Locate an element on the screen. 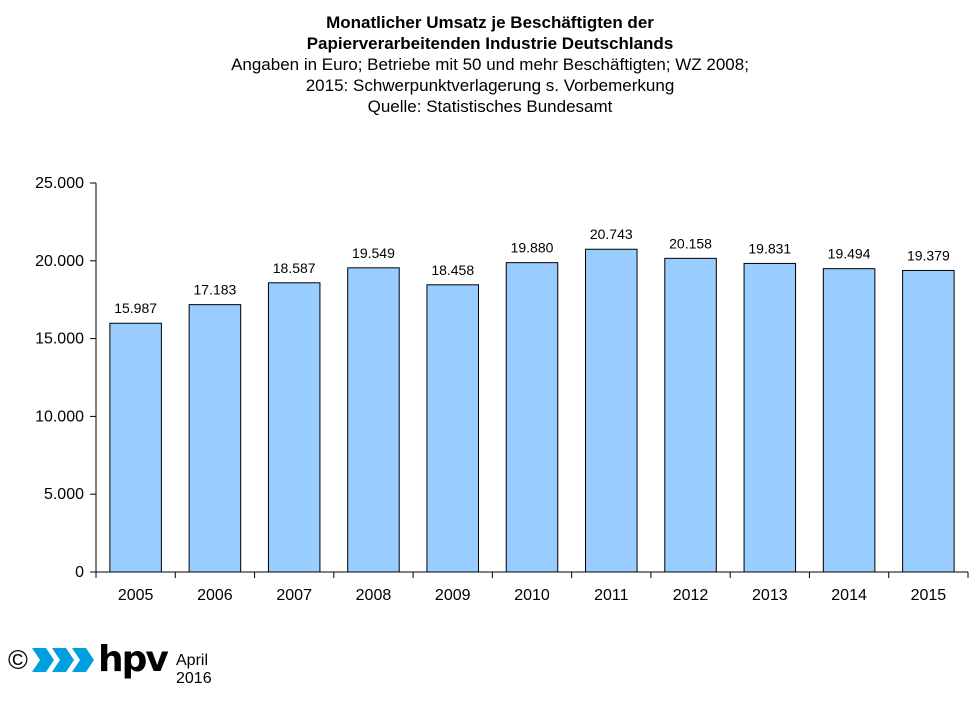 The image size is (980, 701). y-axis: 0 5.000 10.000 15.000 20.000 25.000 is located at coordinates (66, 378).